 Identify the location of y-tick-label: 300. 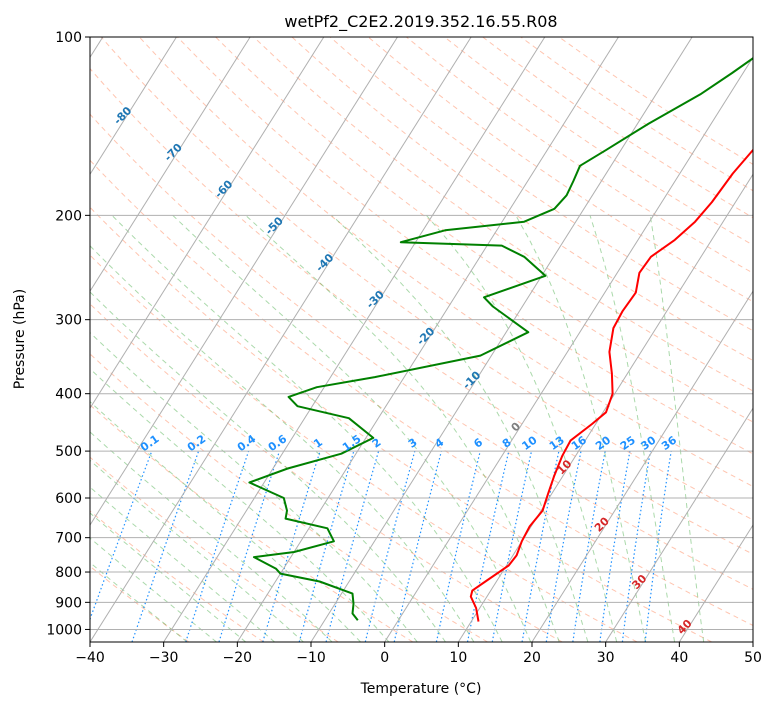
(68, 321).